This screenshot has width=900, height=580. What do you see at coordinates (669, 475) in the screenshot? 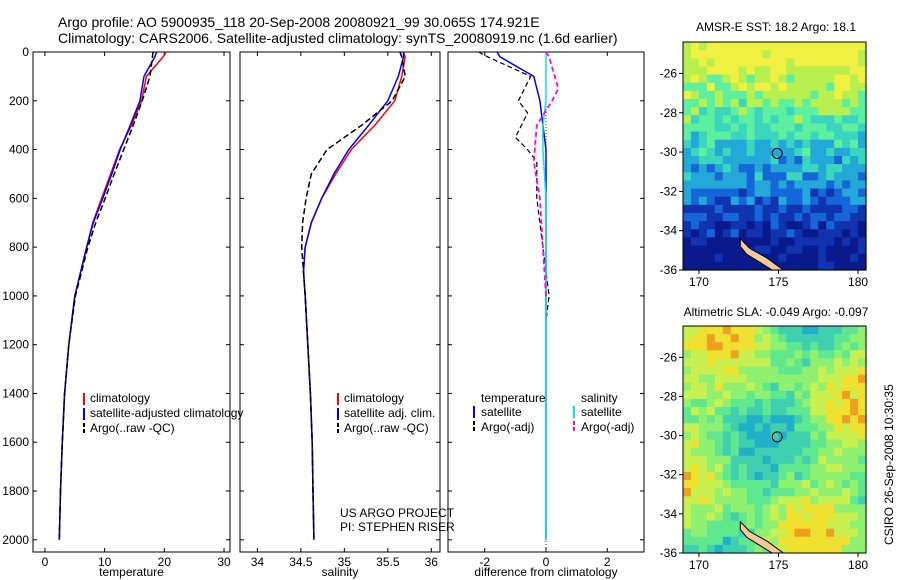
I see `y-tick-label: -32` at bounding box center [669, 475].